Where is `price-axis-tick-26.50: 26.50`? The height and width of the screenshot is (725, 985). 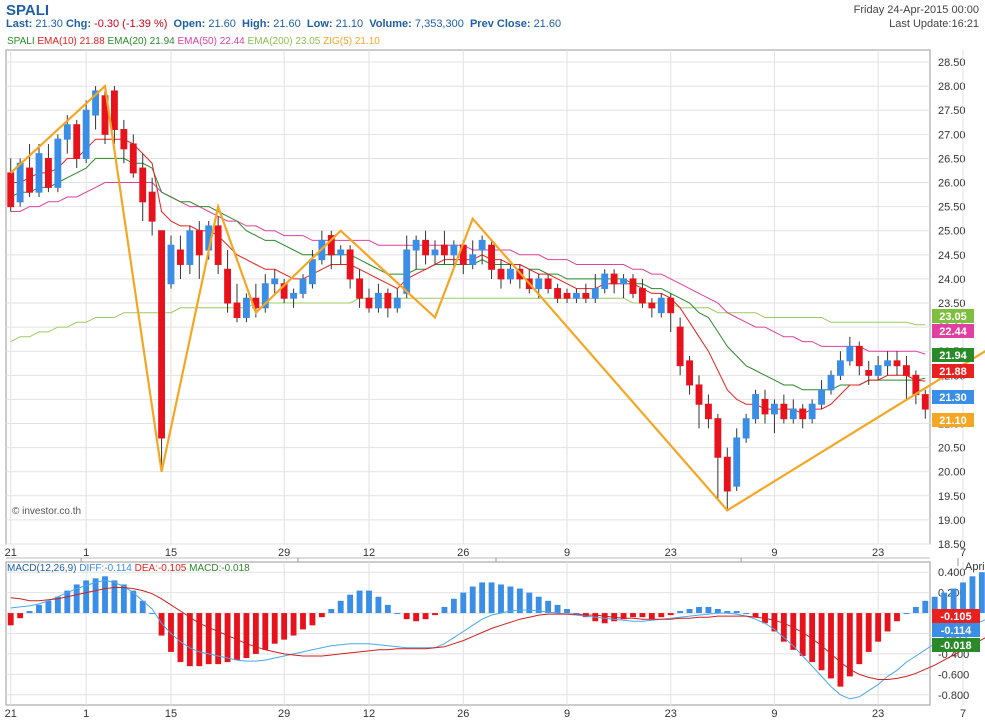
price-axis-tick-26.50: 26.50 is located at coordinates (952, 159).